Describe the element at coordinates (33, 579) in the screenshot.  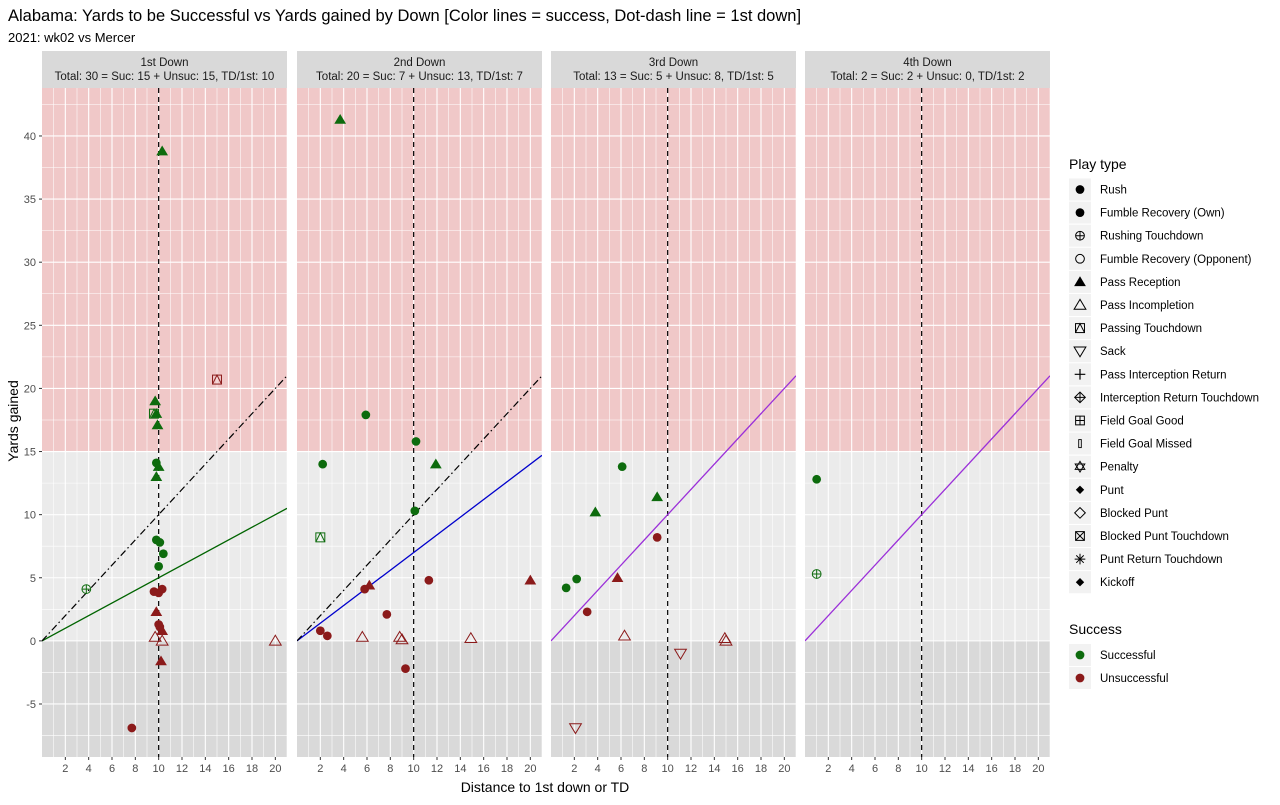
I see `y-tick-label: 5` at that location.